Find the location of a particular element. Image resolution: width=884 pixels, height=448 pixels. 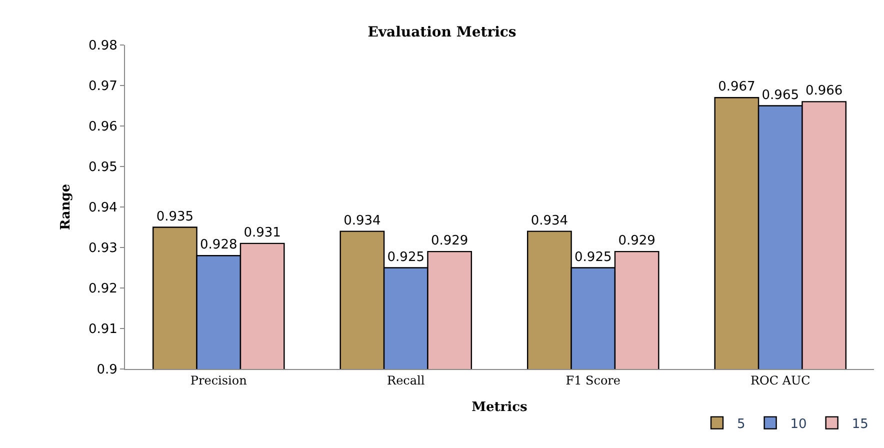

y-tick-label: 0.93 is located at coordinates (103, 248).